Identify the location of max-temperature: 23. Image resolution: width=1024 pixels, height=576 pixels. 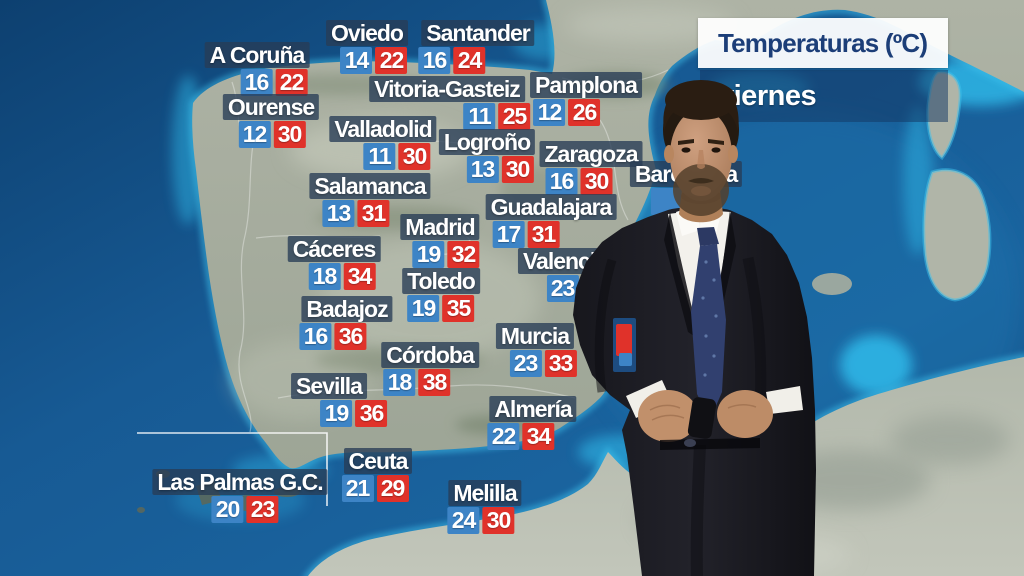
(262, 509).